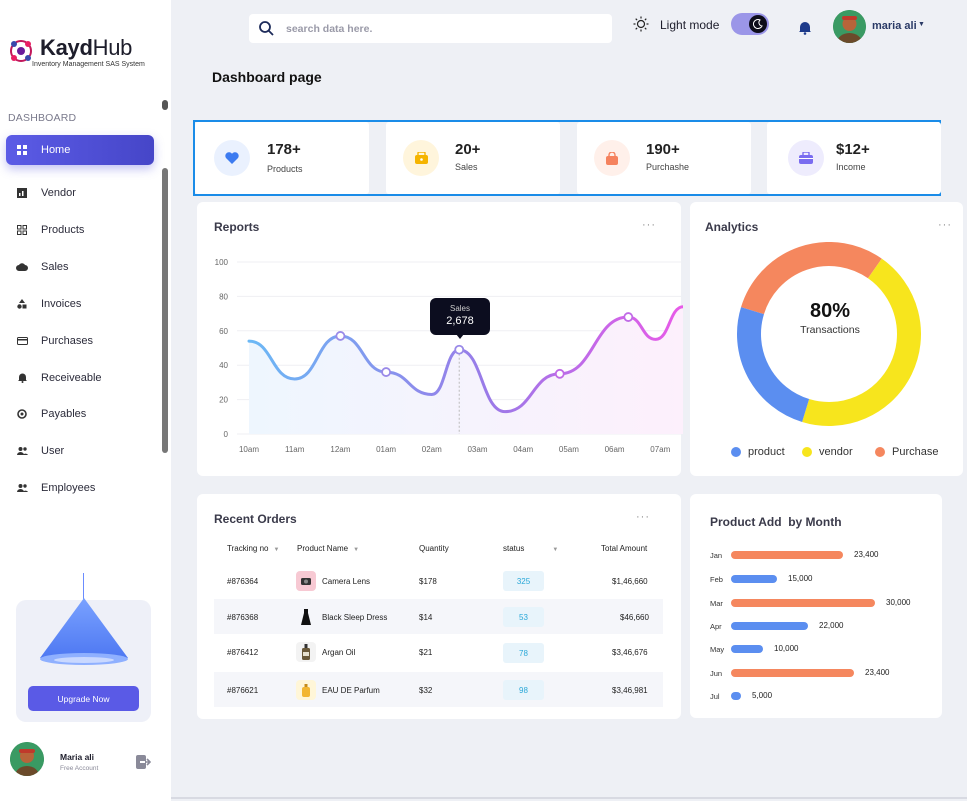 The height and width of the screenshot is (801, 967). What do you see at coordinates (68, 488) in the screenshot?
I see `sidebar-item-label: Employees` at bounding box center [68, 488].